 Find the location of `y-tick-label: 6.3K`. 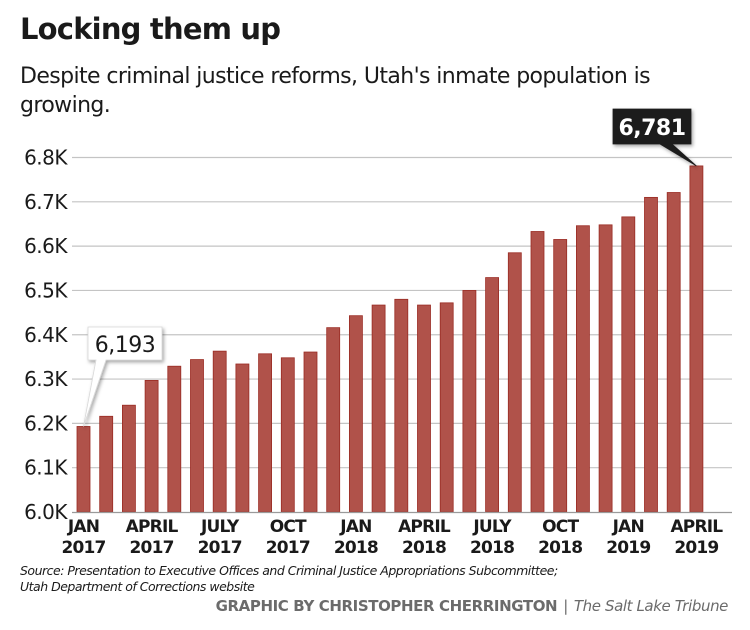

y-tick-label: 6.3K is located at coordinates (46, 379).